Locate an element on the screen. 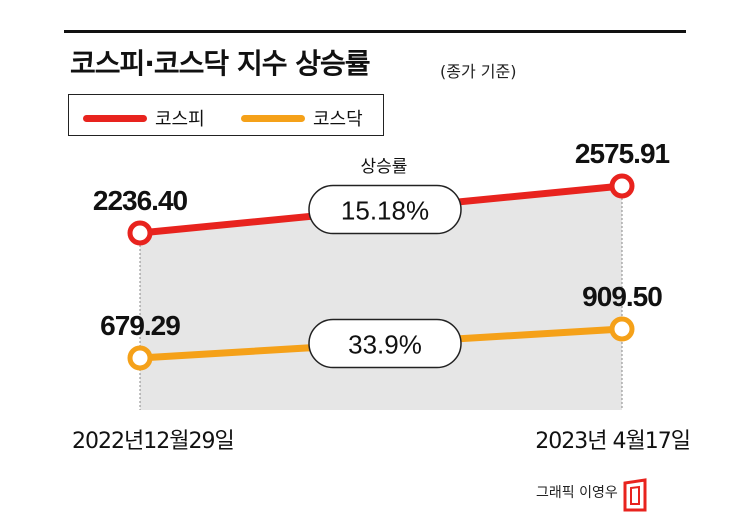 The height and width of the screenshot is (523, 745). chart-subtitle: (종가 기준) is located at coordinates (478, 71).